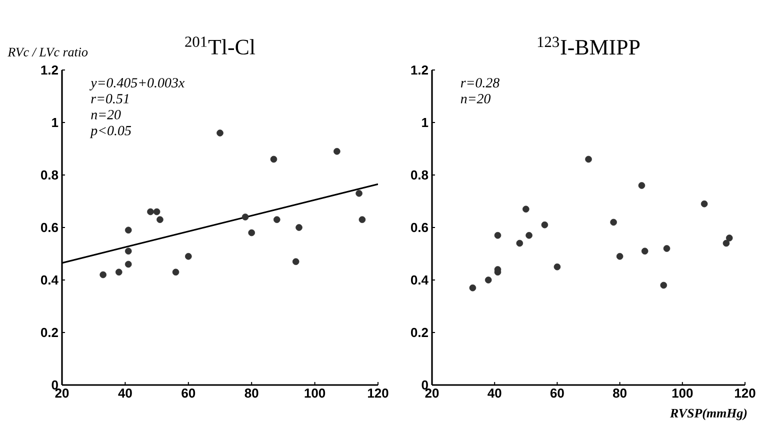  I want to click on chart-title: $^{201}$Tl-Cl, so click(220, 45).